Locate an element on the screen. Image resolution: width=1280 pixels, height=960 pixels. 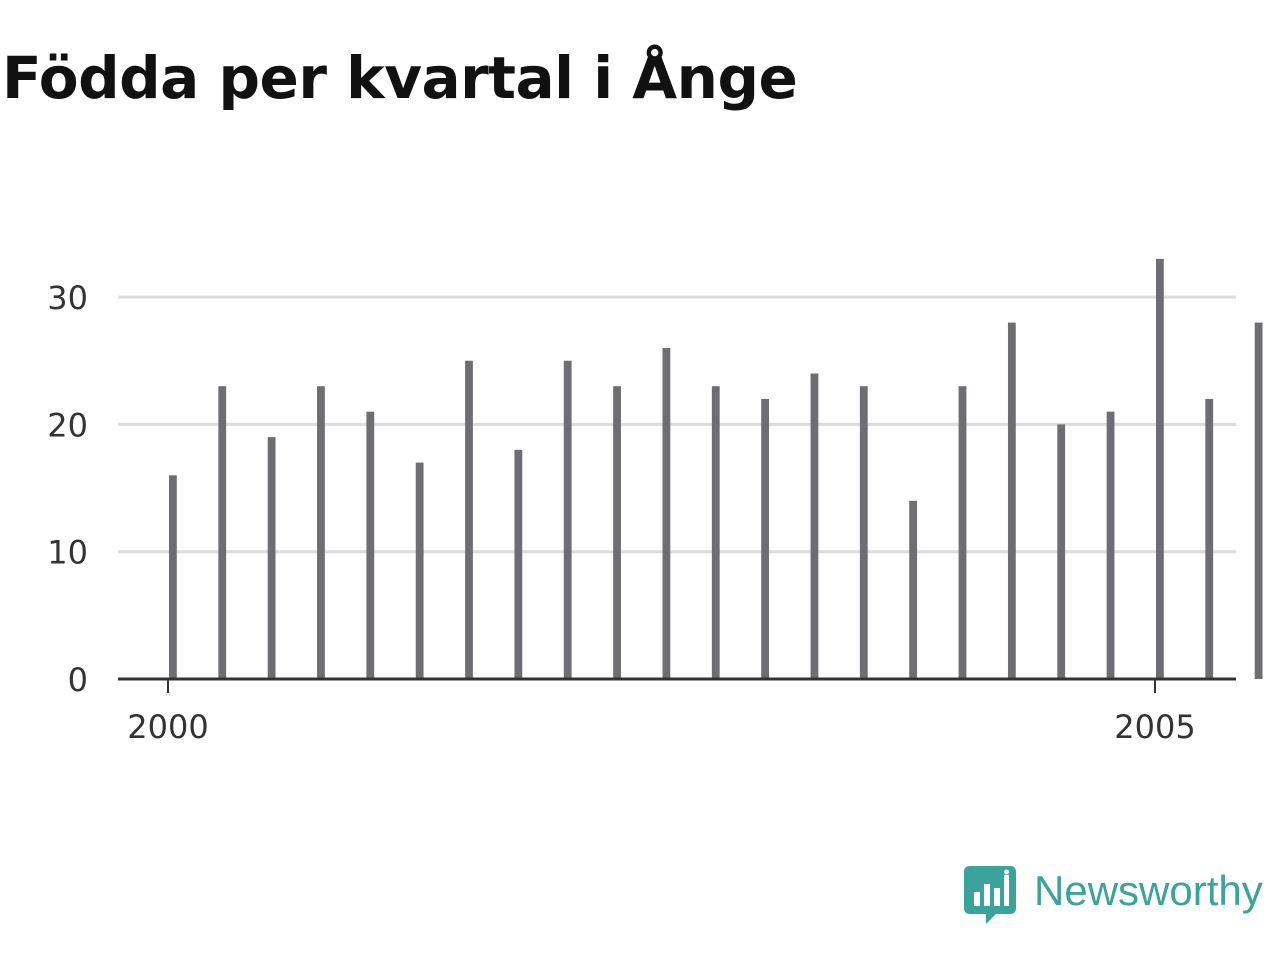
newsworthy-logo-icon is located at coordinates (990, 895).